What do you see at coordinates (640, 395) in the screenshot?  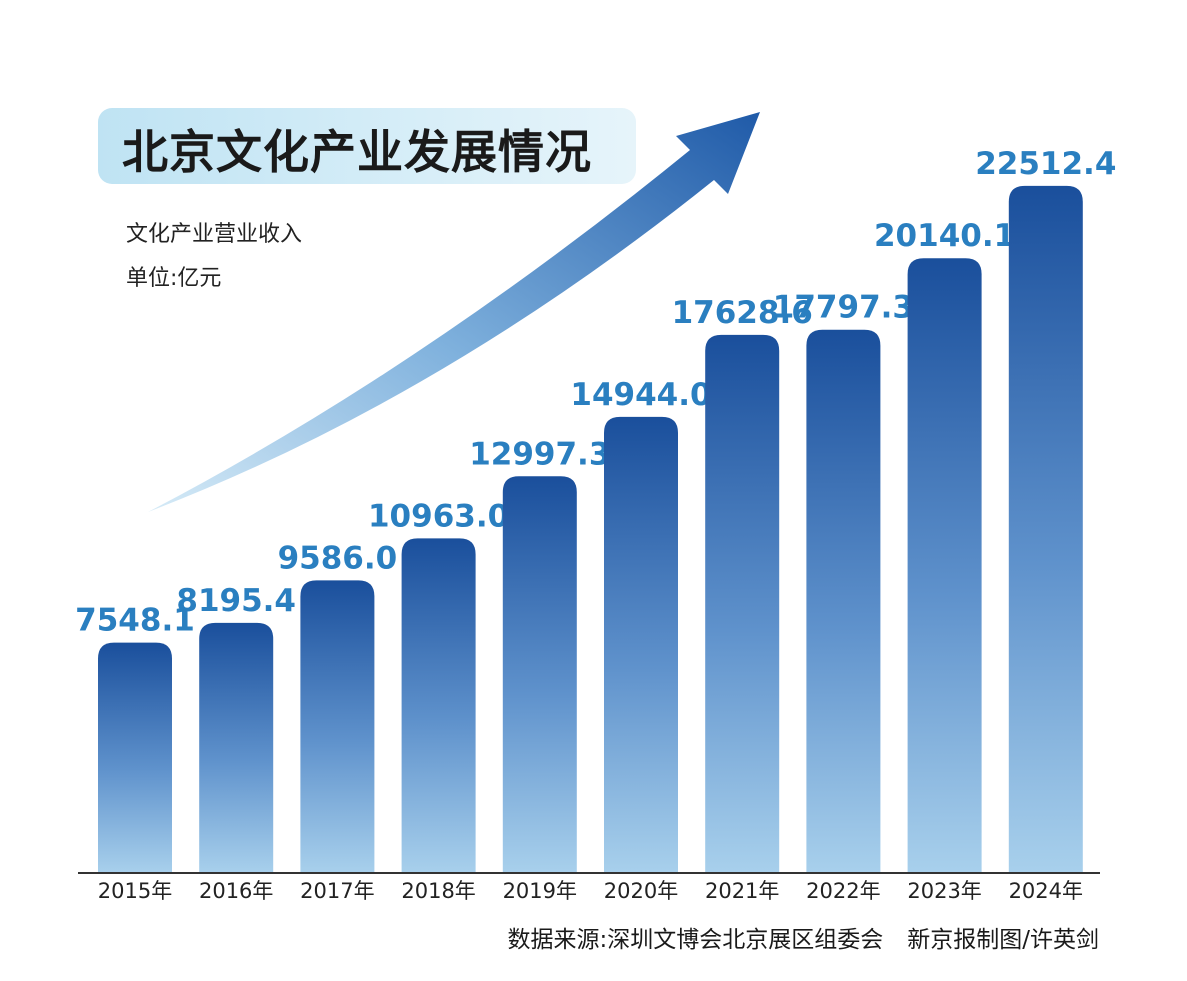 I see `value-label-5: 14944.0` at bounding box center [640, 395].